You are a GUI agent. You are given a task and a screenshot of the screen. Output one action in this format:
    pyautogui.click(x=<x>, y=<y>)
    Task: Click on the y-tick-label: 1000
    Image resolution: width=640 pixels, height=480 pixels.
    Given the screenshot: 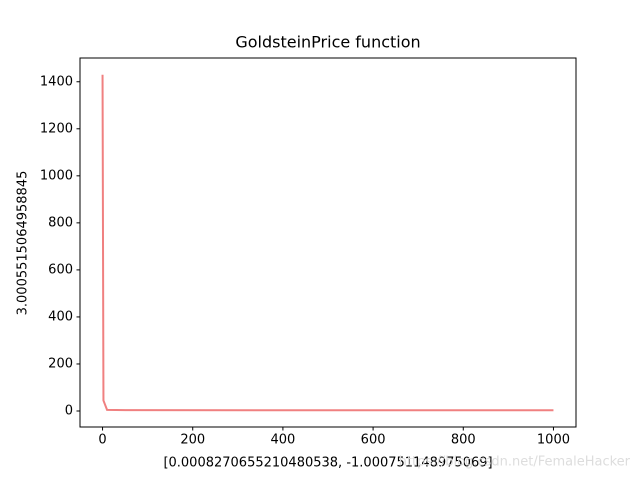 What is the action you would take?
    pyautogui.click(x=56, y=175)
    